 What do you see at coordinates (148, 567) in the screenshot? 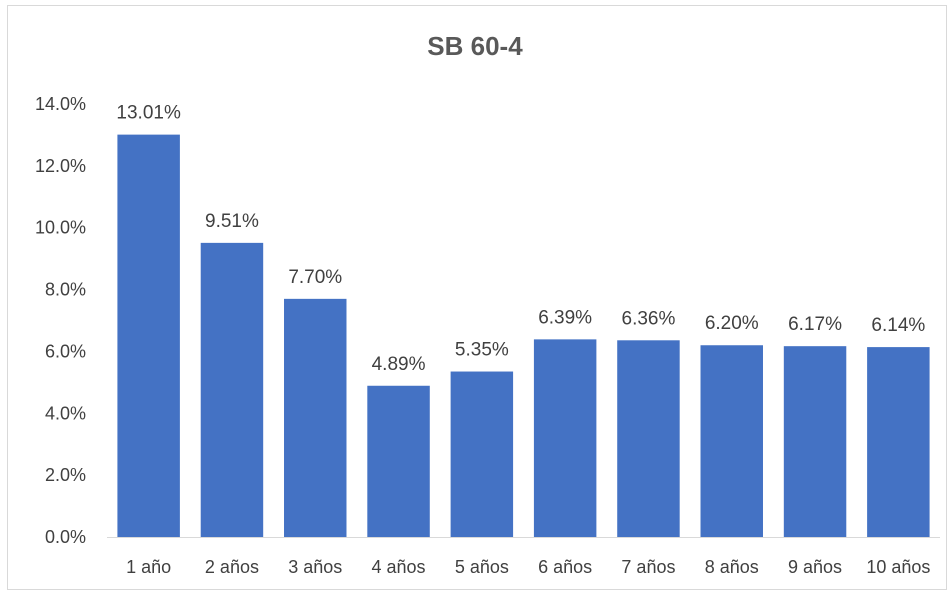
I see `x-tick-label: 1 año` at bounding box center [148, 567].